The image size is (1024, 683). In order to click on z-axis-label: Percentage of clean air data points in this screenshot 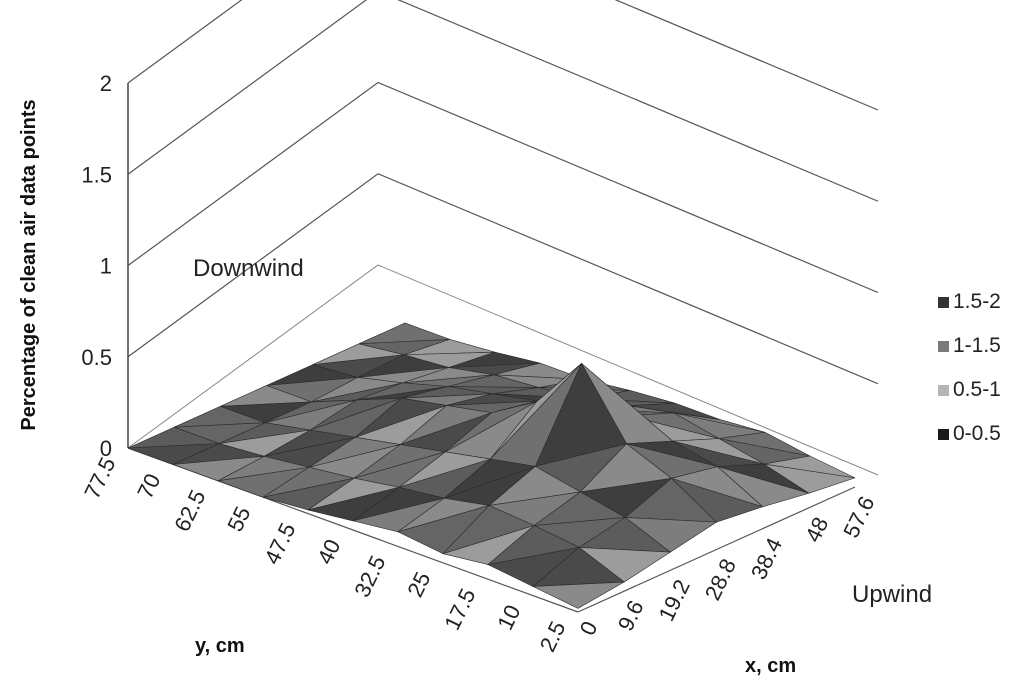, I will do `click(29, 264)`.